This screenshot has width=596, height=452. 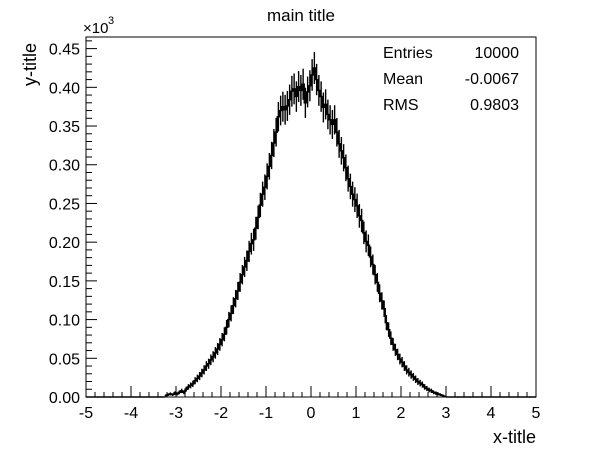 What do you see at coordinates (86, 413) in the screenshot?
I see `x-tick-label: -5` at bounding box center [86, 413].